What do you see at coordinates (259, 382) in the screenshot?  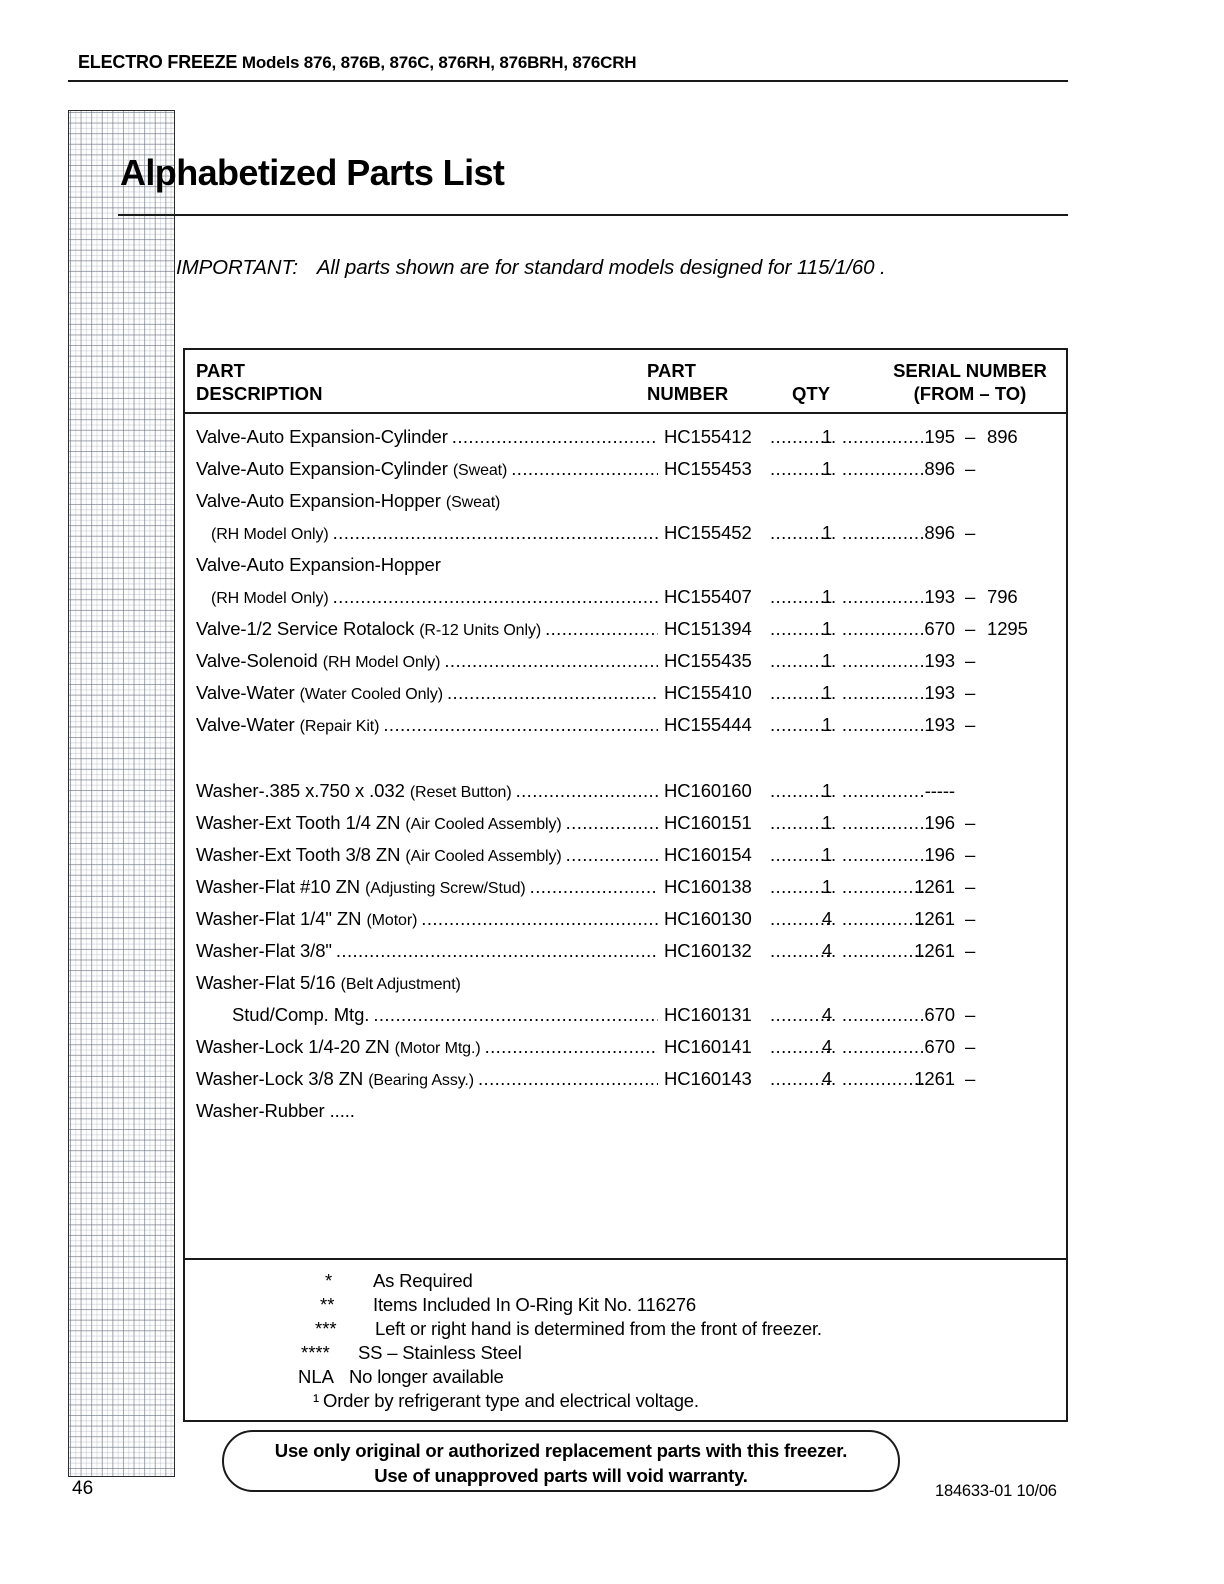 I see `column-header-description: PART DESCRIPTION` at bounding box center [259, 382].